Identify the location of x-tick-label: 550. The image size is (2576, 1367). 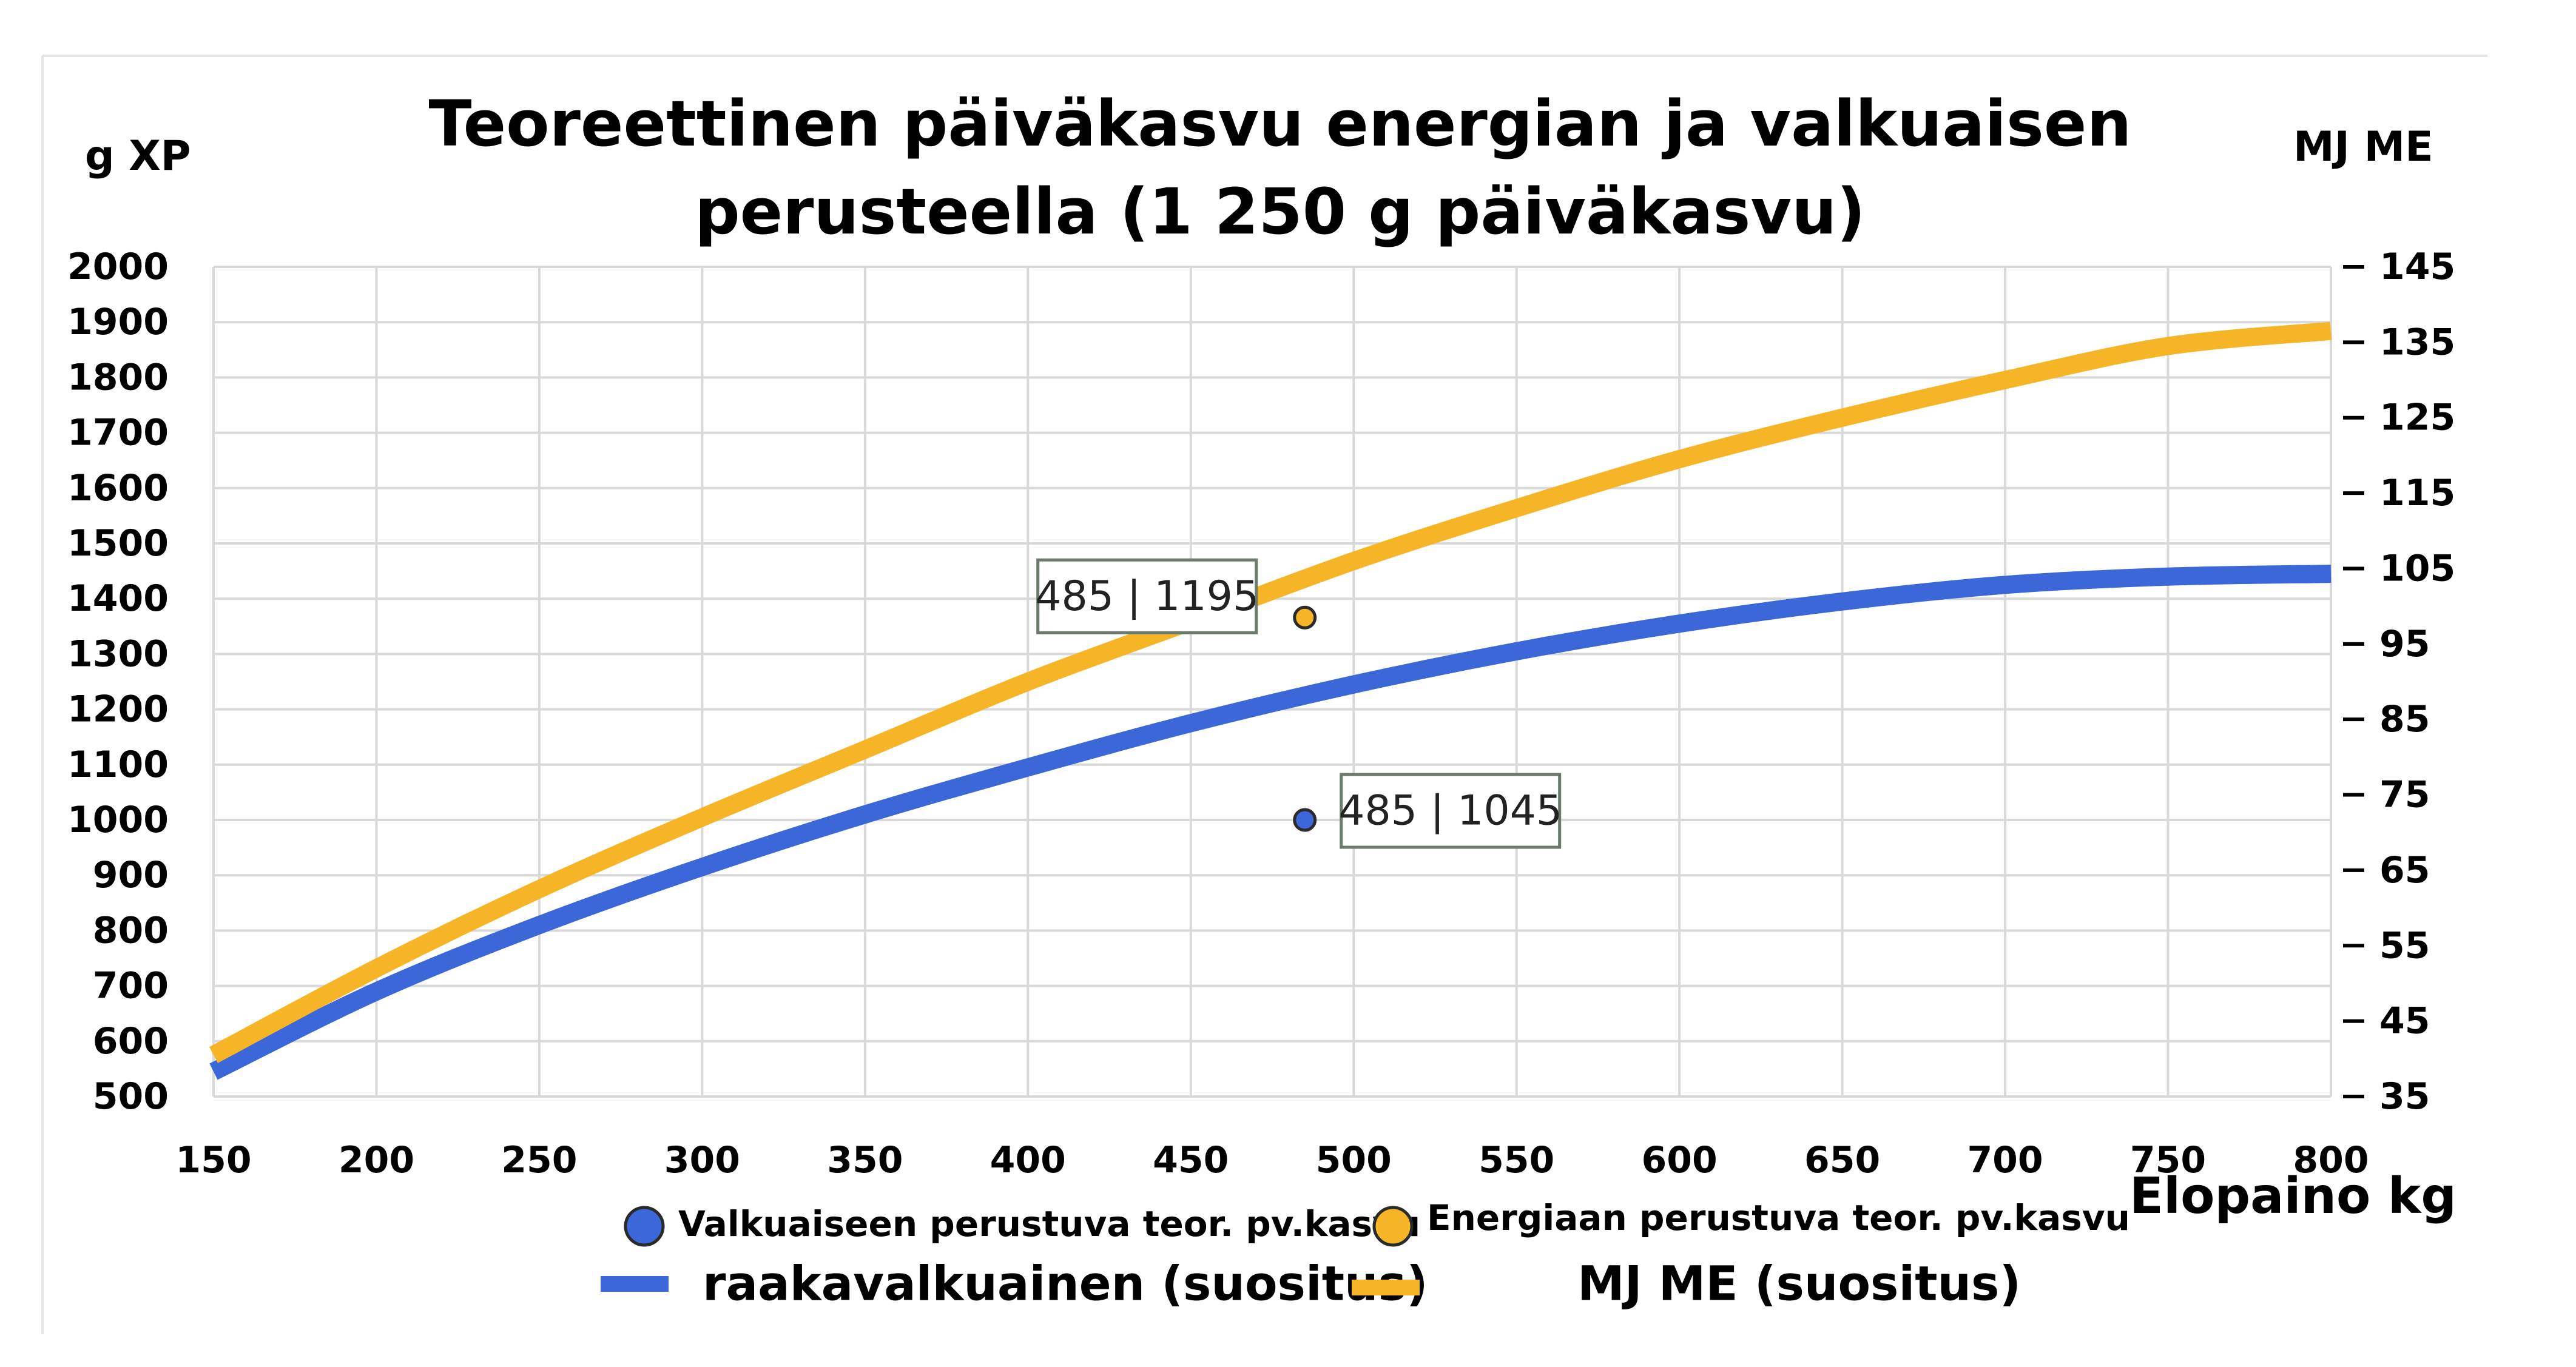
(1517, 1160).